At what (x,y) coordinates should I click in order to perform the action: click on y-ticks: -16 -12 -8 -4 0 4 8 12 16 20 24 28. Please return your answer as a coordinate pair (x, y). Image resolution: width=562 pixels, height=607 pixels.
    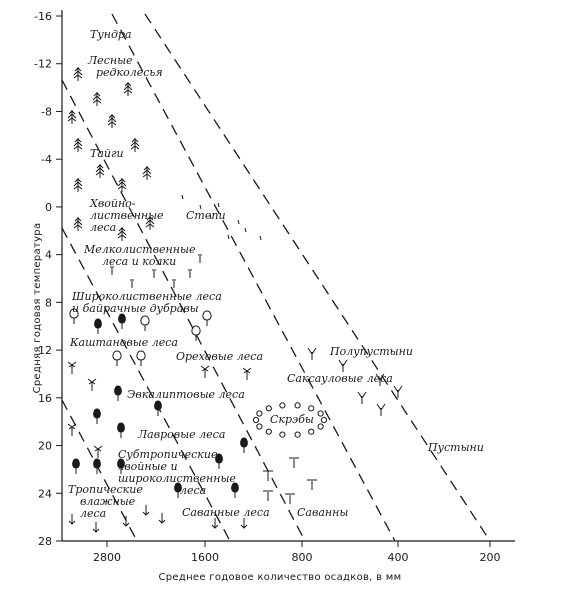
    Looking at the image, I should click on (48, 279).